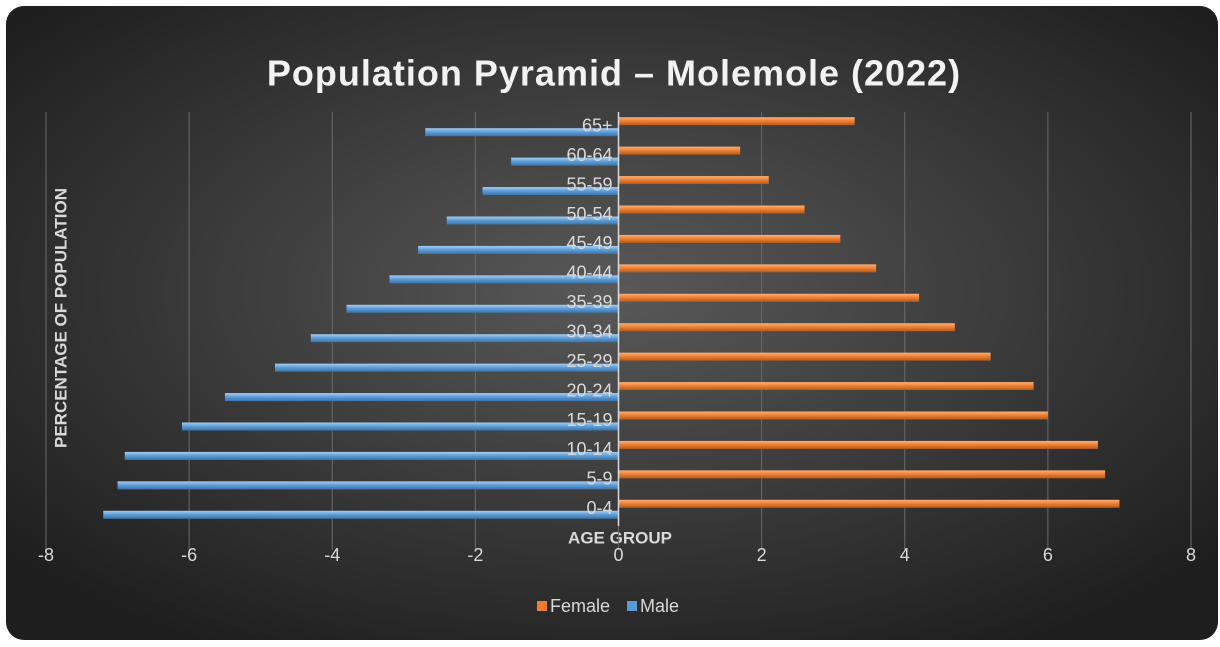  What do you see at coordinates (597, 125) in the screenshot?
I see `y-tick-label: 65+` at bounding box center [597, 125].